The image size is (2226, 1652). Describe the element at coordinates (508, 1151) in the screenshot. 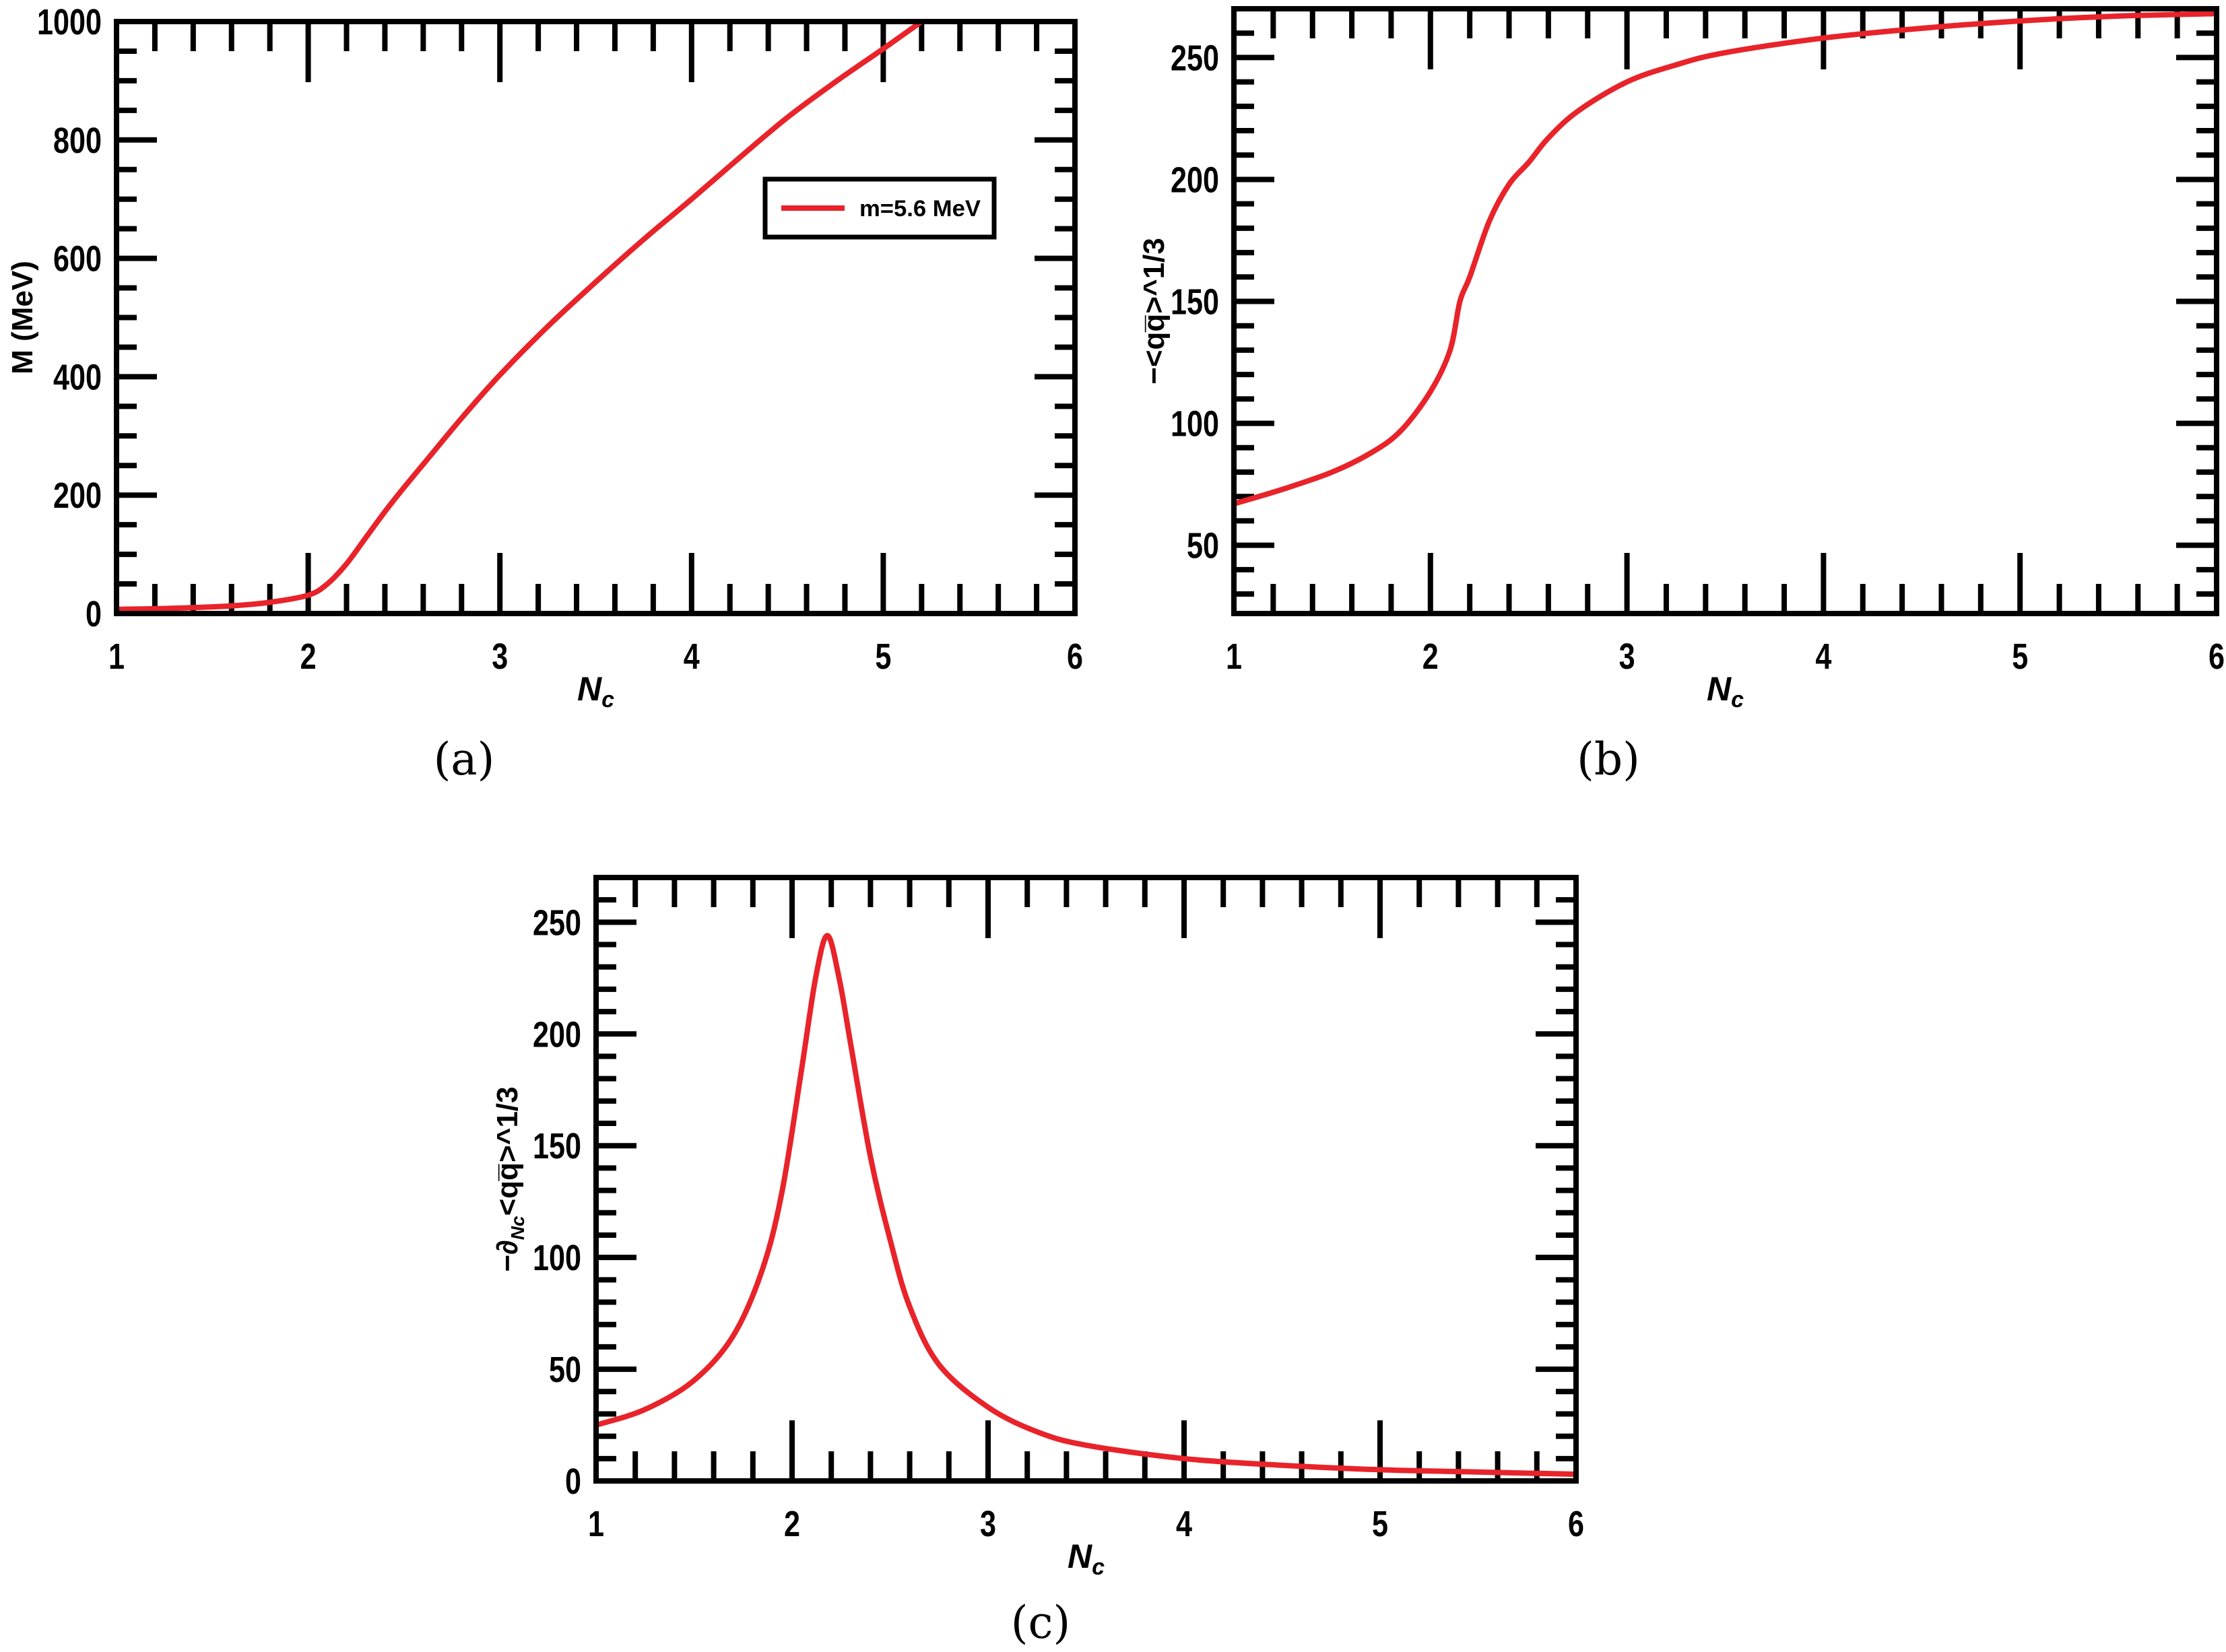

I see `y-axis-label-suffix: <qq̅>^1/3` at that location.